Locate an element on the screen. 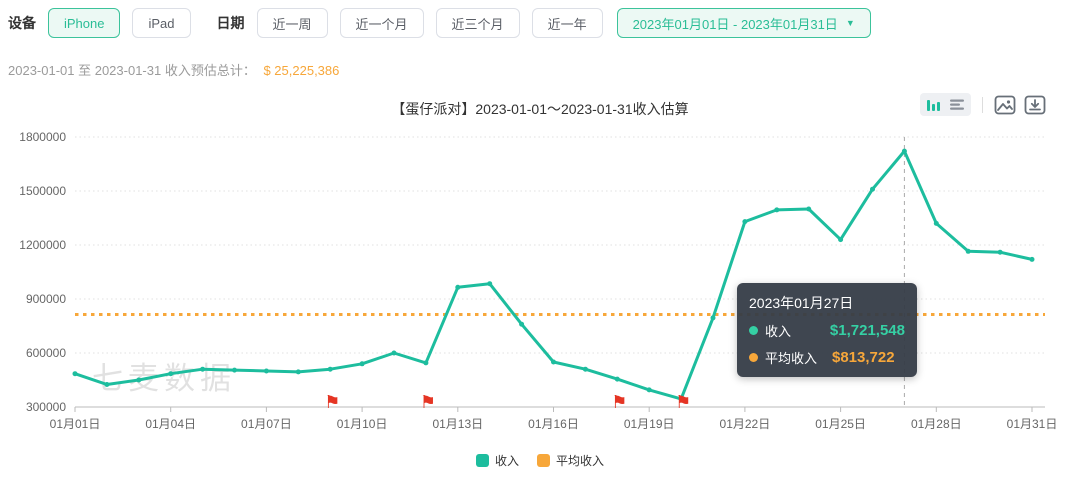  y-axis-label: 1800000 is located at coordinates (42, 137).